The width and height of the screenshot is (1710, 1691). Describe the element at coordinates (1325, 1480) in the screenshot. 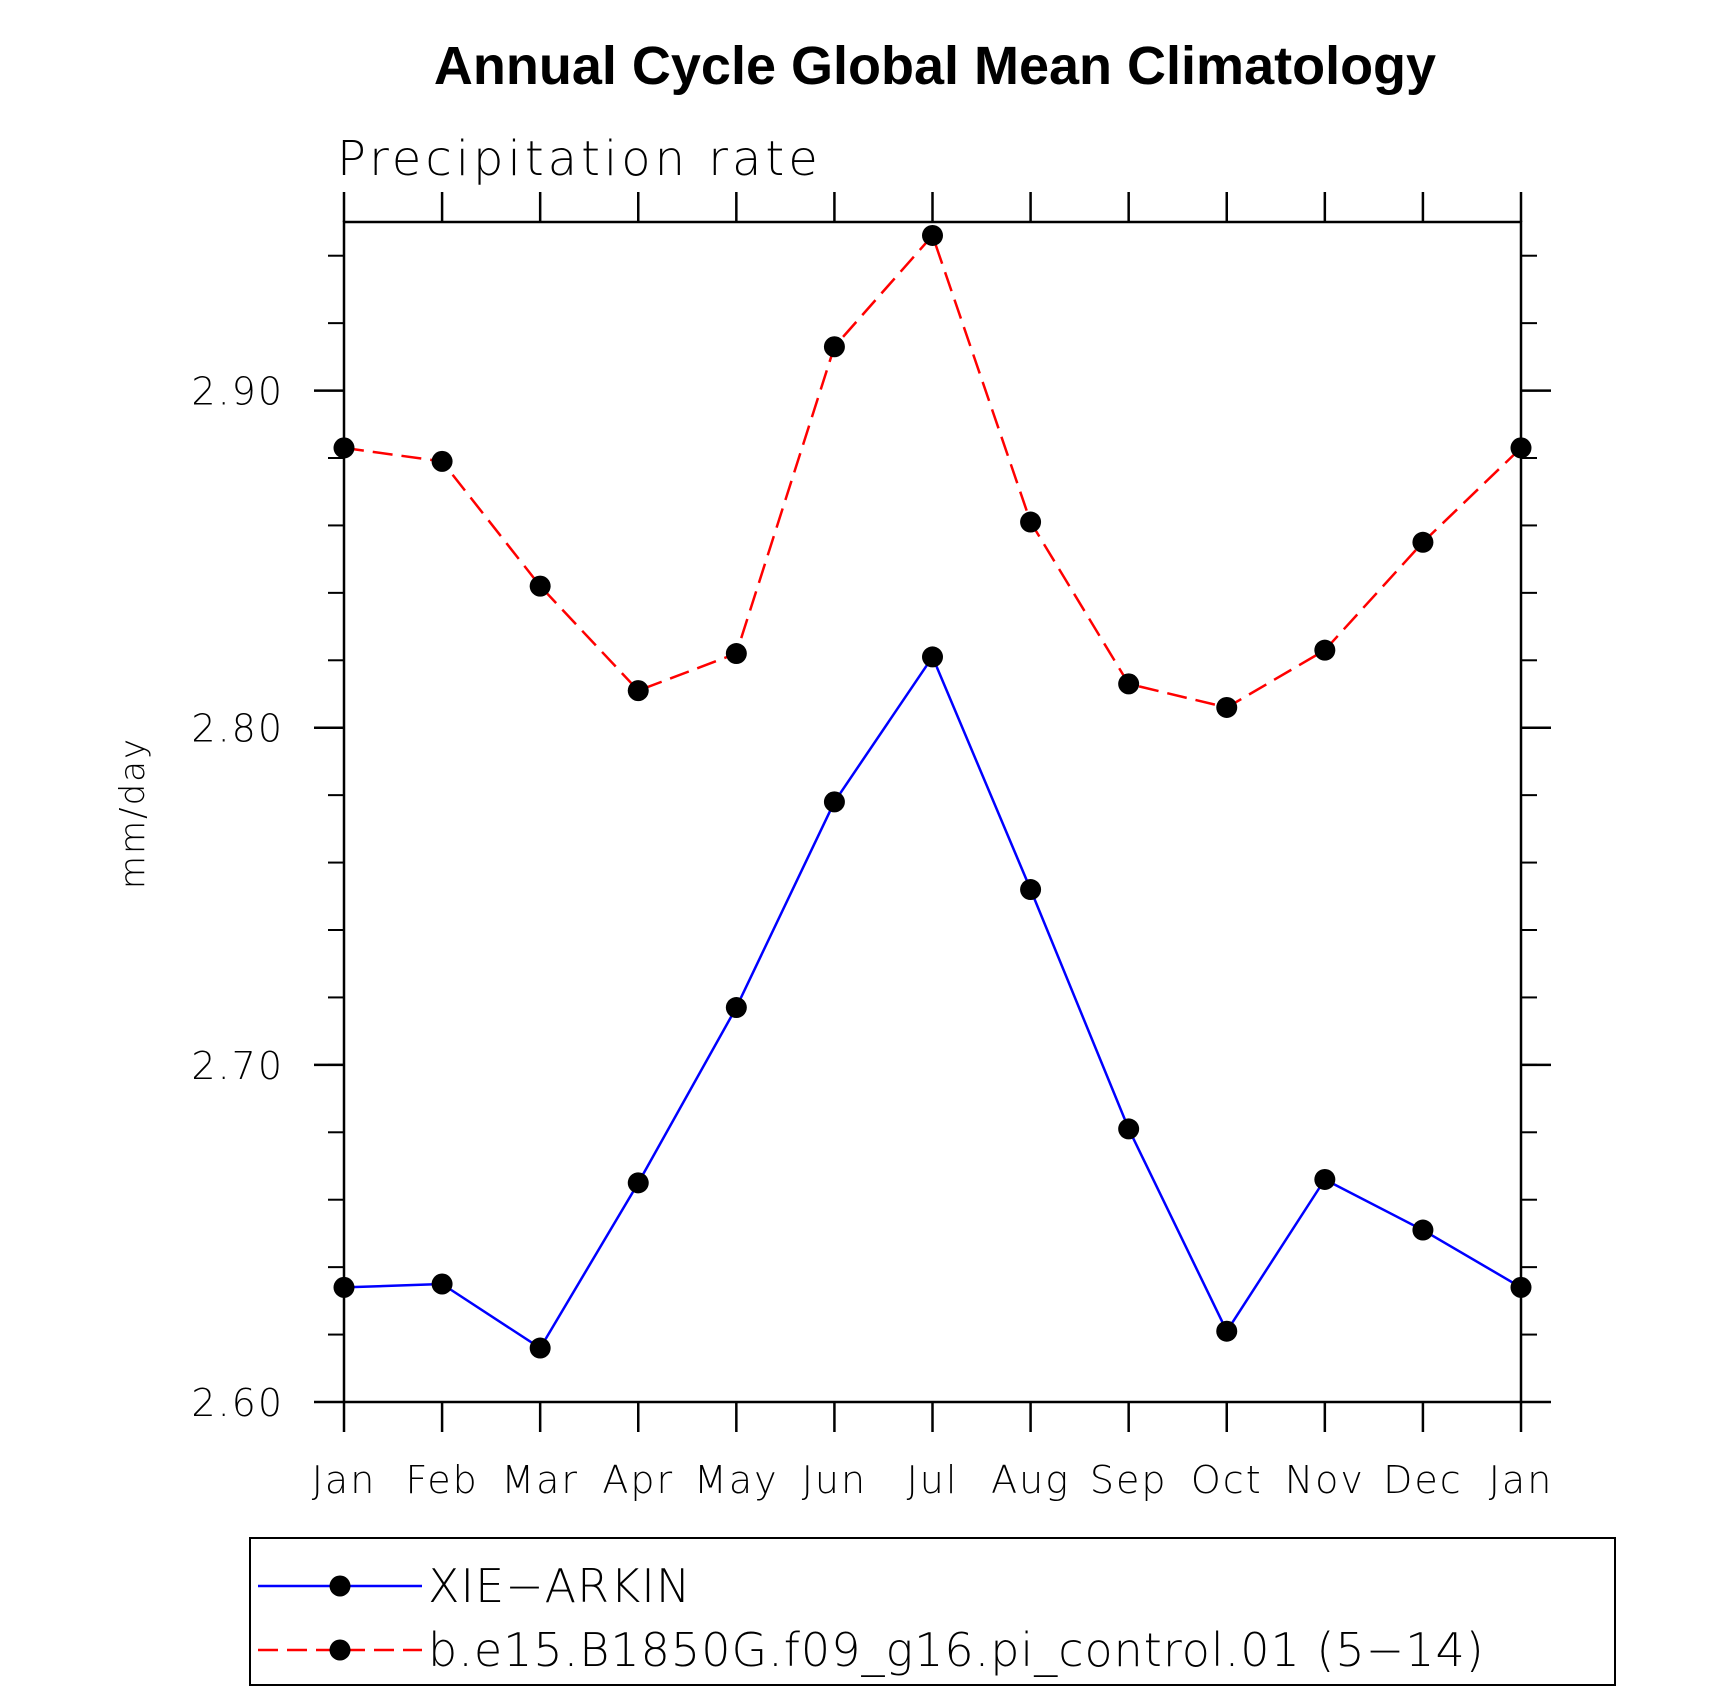

I see `x-tick-label: Nov` at that location.